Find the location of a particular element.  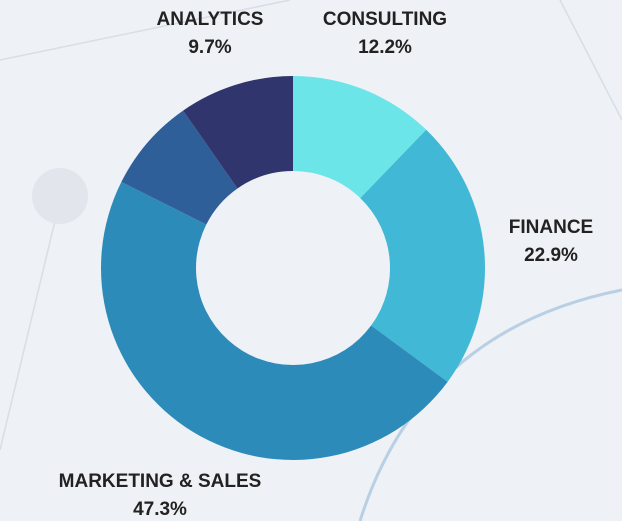

segment-value-label: 12.2% is located at coordinates (385, 47).